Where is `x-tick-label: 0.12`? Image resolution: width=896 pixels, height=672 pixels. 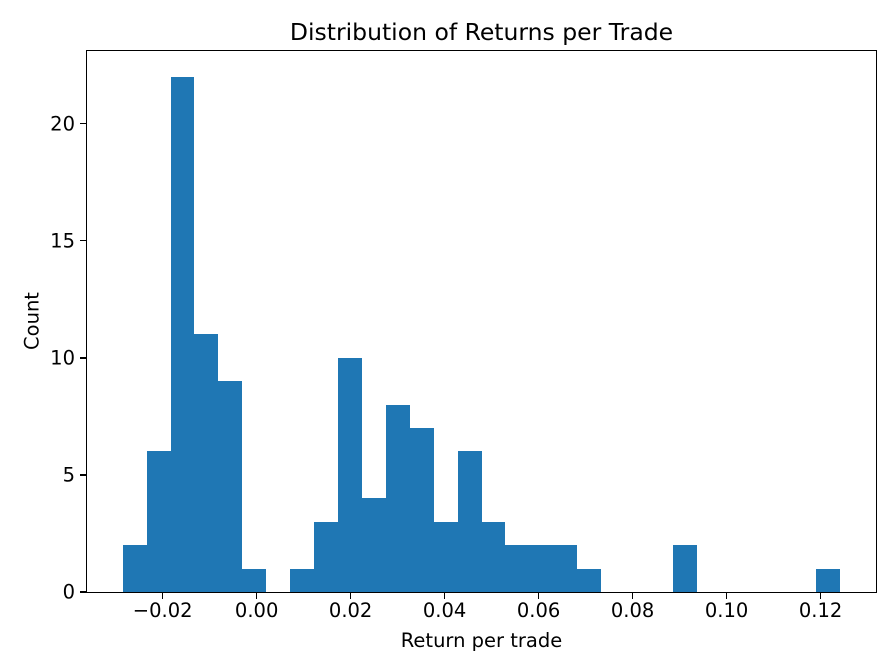 x-tick-label: 0.12 is located at coordinates (820, 610).